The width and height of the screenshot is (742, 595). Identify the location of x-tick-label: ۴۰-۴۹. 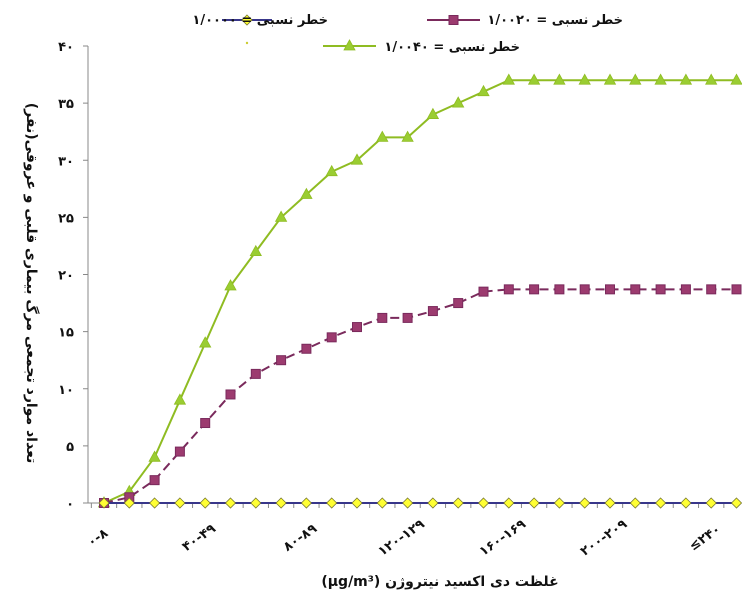
(199, 538).